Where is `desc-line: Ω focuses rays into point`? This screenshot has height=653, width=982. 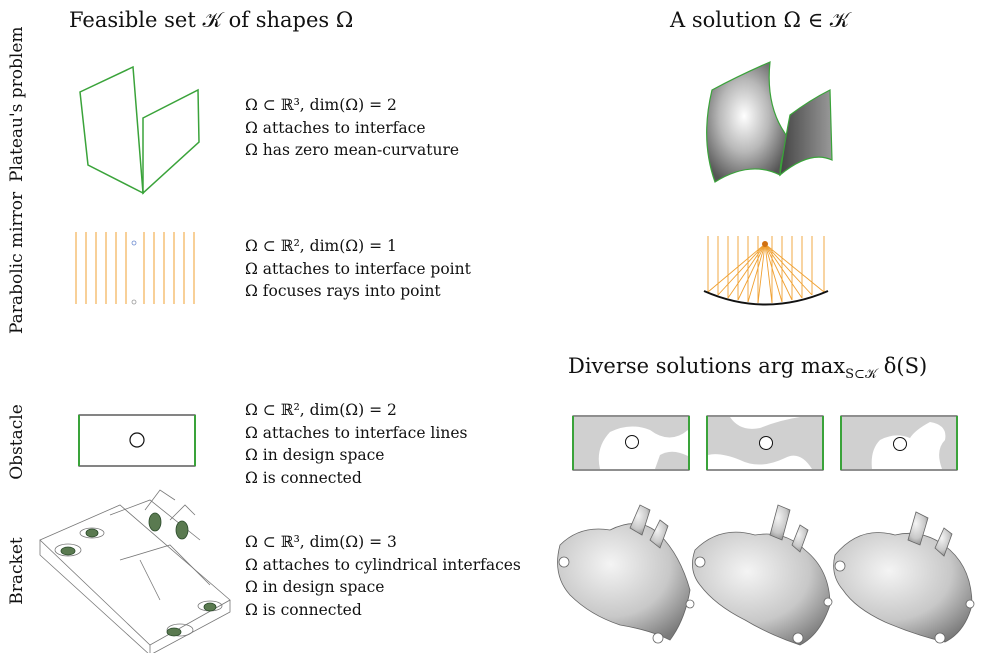
desc-line: Ω focuses rays into point is located at coordinates (343, 291).